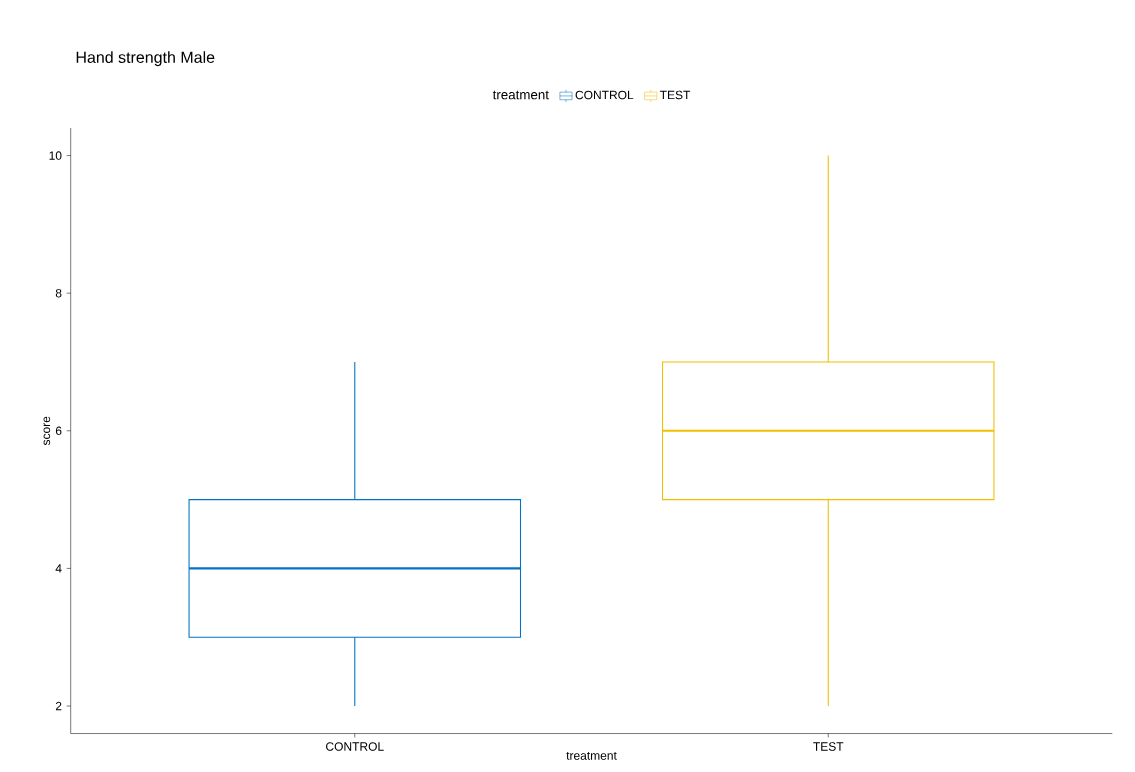  I want to click on legend-label: TEST, so click(675, 95).